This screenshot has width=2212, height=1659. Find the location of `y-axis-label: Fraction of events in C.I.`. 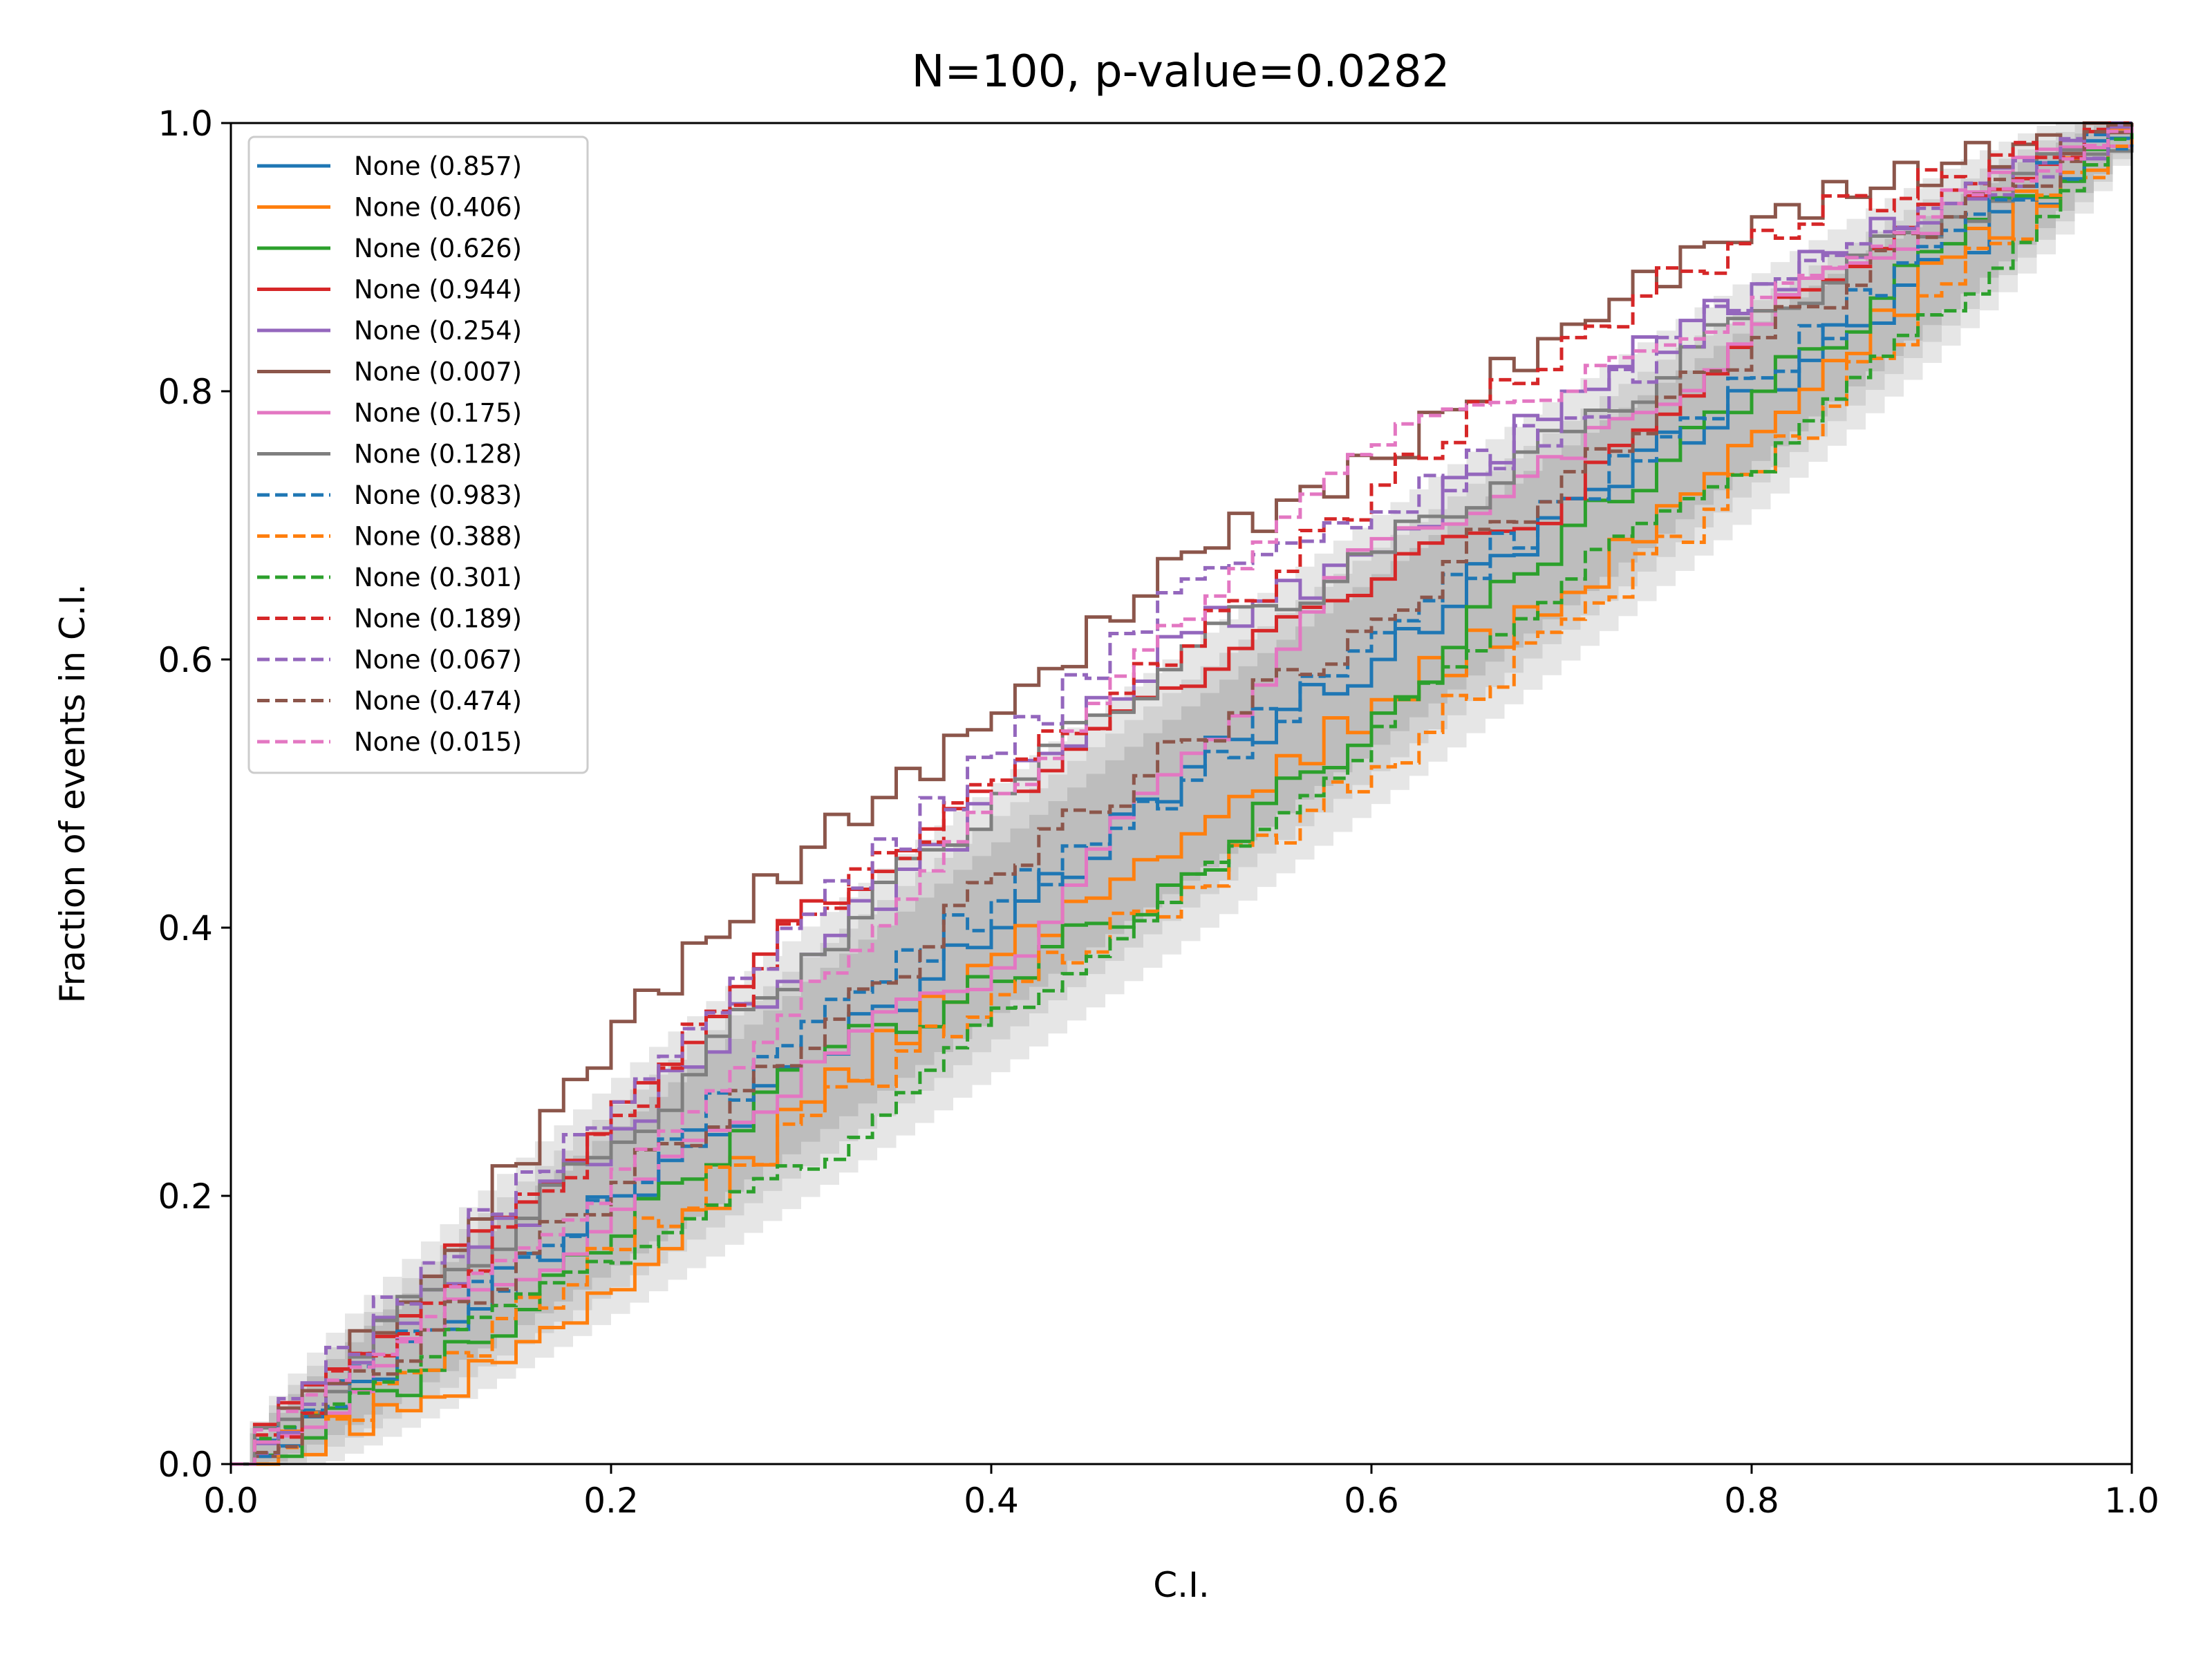

y-axis-label: Fraction of events in C.I. is located at coordinates (73, 794).